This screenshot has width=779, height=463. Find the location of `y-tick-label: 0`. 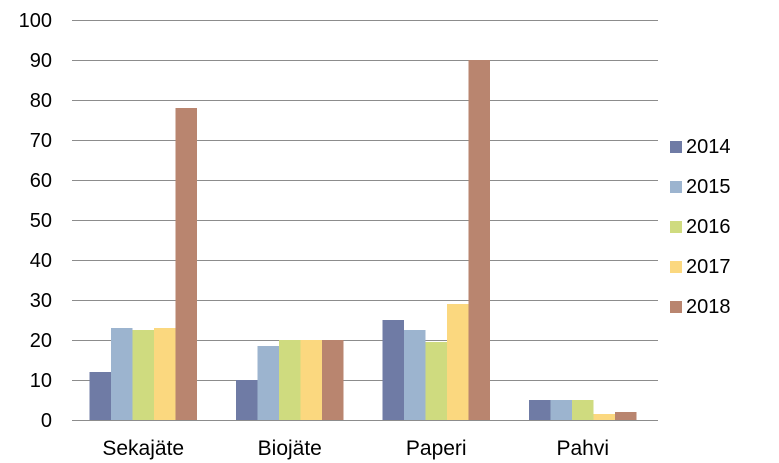

y-tick-label: 0 is located at coordinates (46, 421).